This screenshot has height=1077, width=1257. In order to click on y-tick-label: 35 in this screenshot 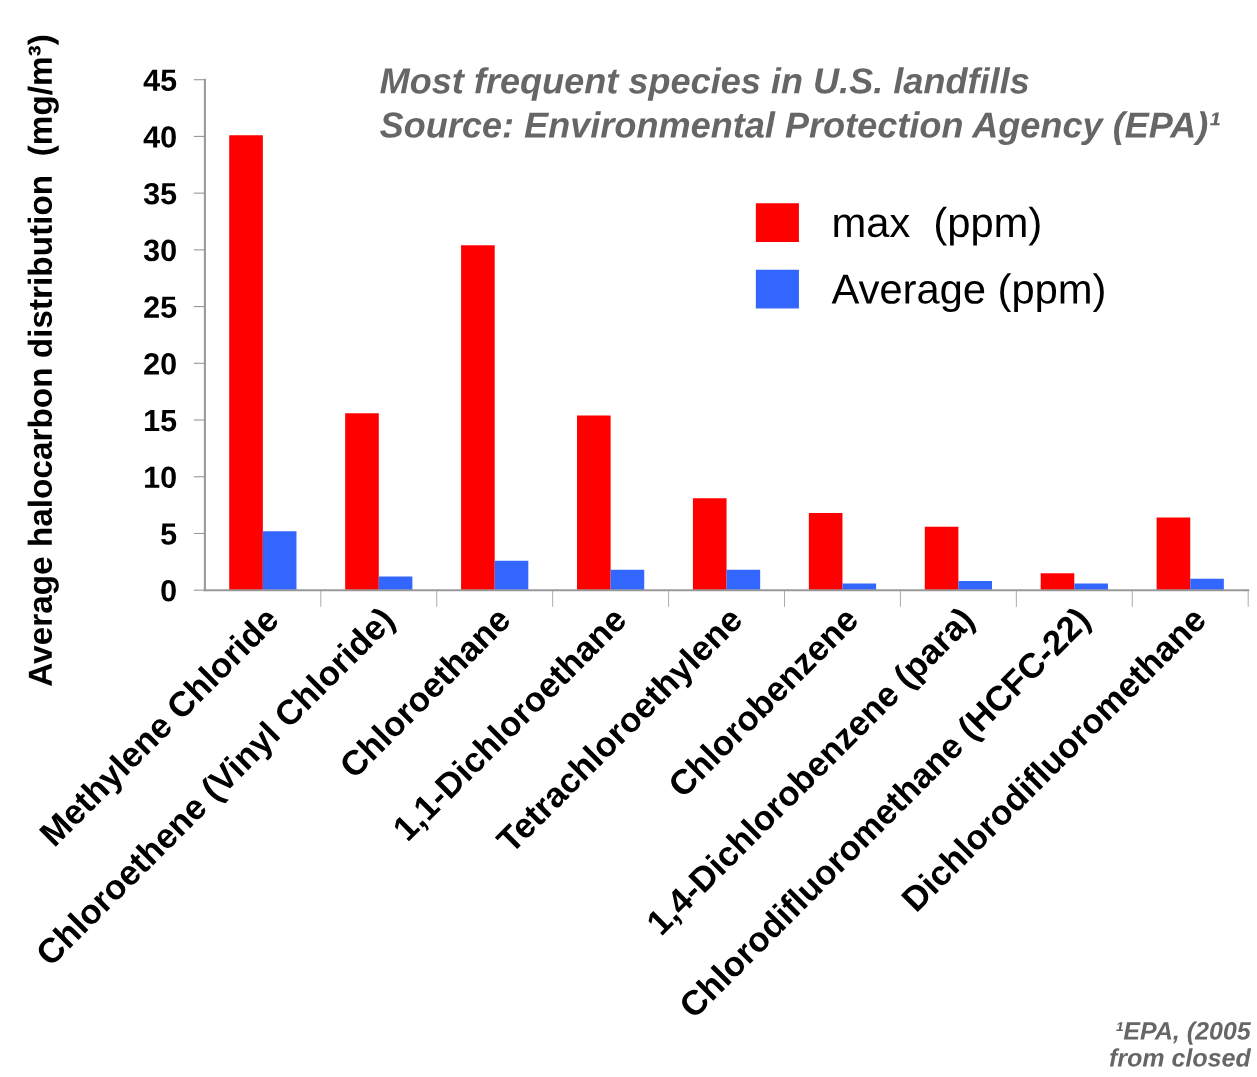, I will do `click(160, 193)`.